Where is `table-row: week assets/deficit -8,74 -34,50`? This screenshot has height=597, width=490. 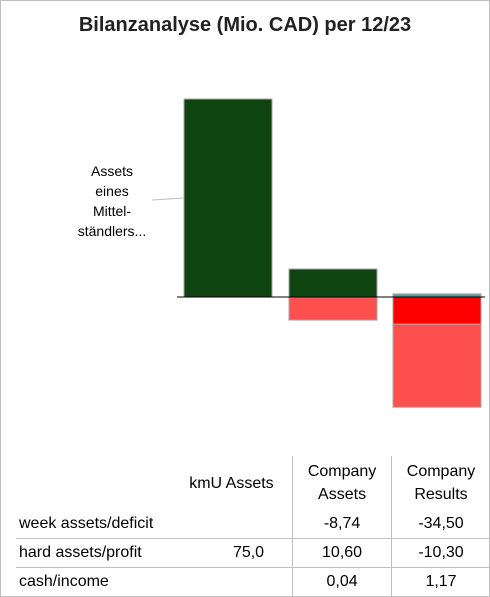
table-row: week assets/deficit -8,74 -34,50 is located at coordinates (253, 524).